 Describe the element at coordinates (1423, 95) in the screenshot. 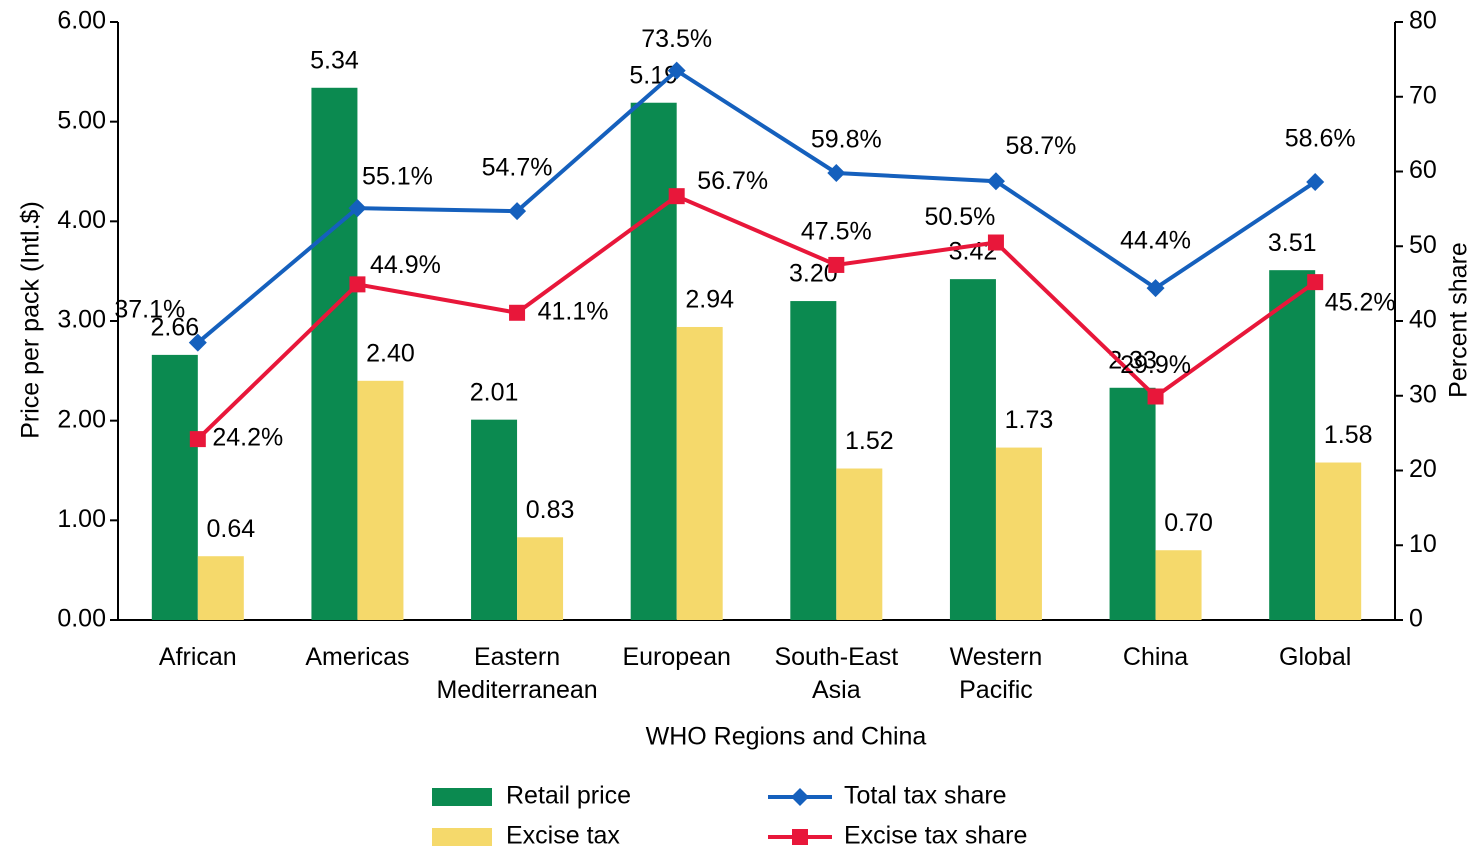

I see `y2-tick-label: 70` at that location.